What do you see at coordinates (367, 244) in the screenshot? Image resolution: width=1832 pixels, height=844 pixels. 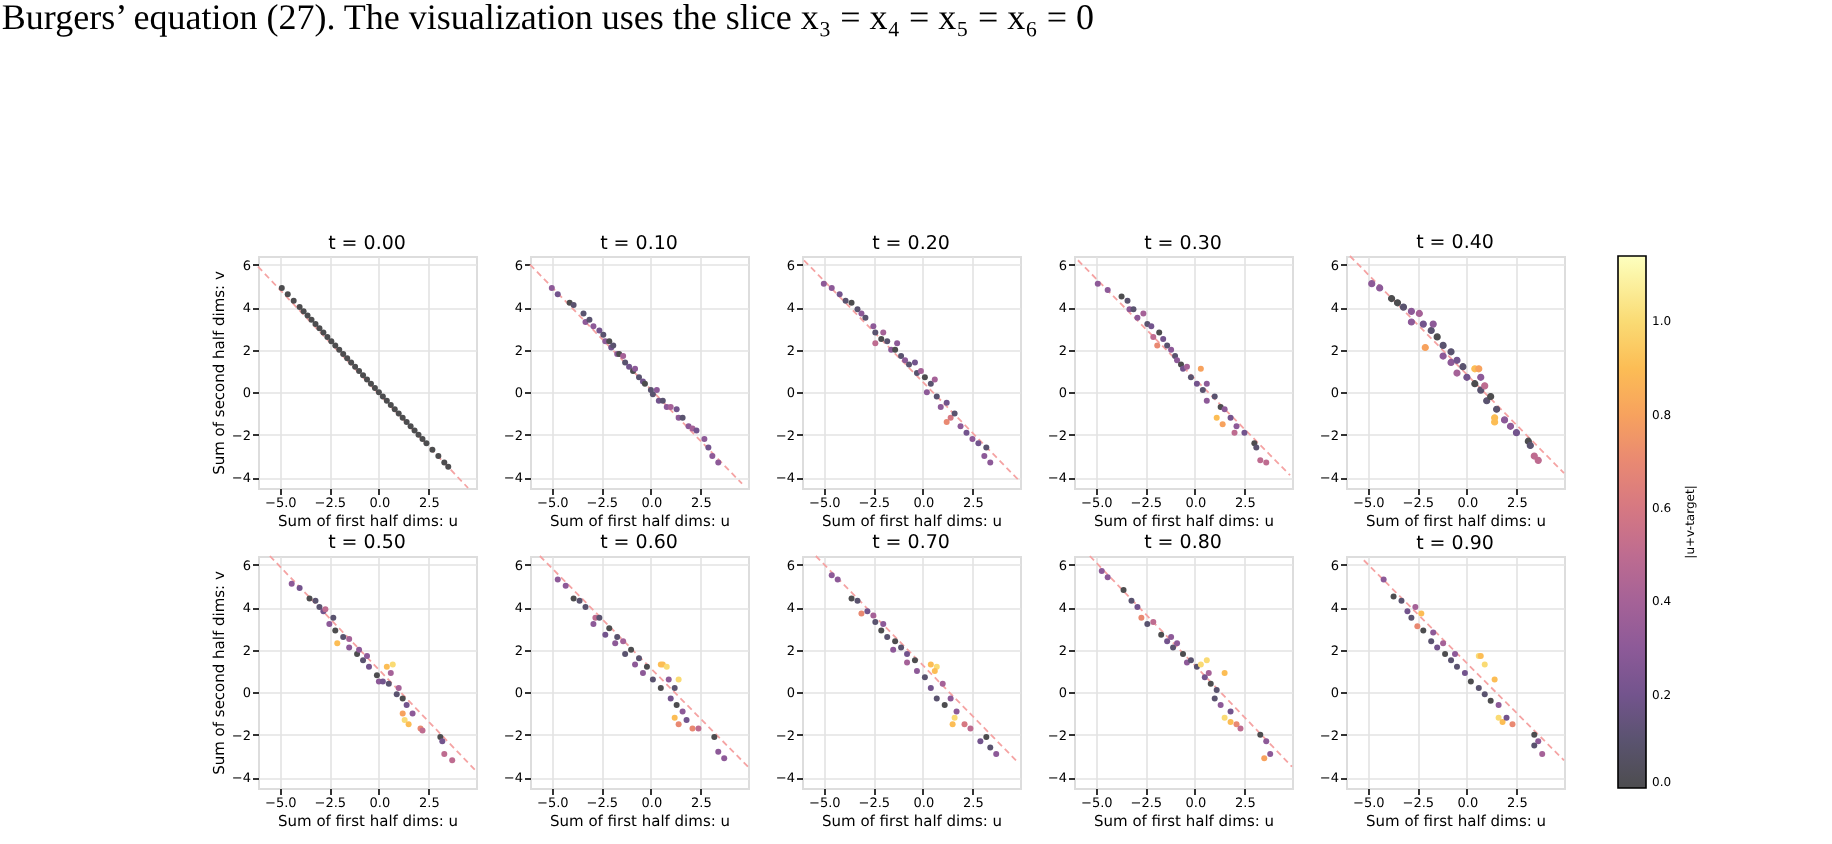 I see `chart-title: t = 0.00` at bounding box center [367, 244].